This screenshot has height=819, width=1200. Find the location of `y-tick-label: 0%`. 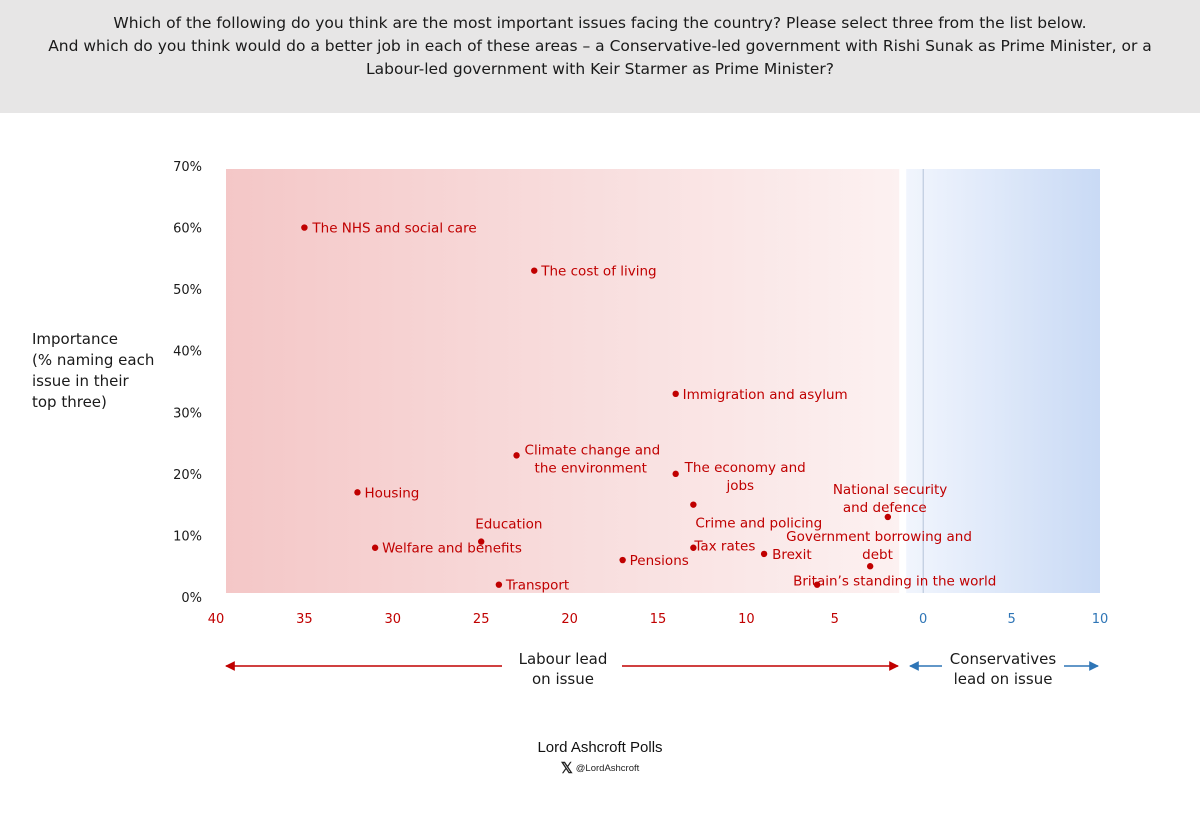

y-tick-label: 0% is located at coordinates (191, 598).